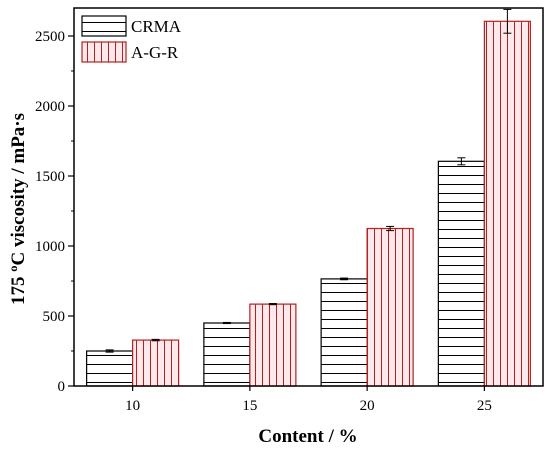  Describe the element at coordinates (54, 317) in the screenshot. I see `y-tick-label: 500` at that location.